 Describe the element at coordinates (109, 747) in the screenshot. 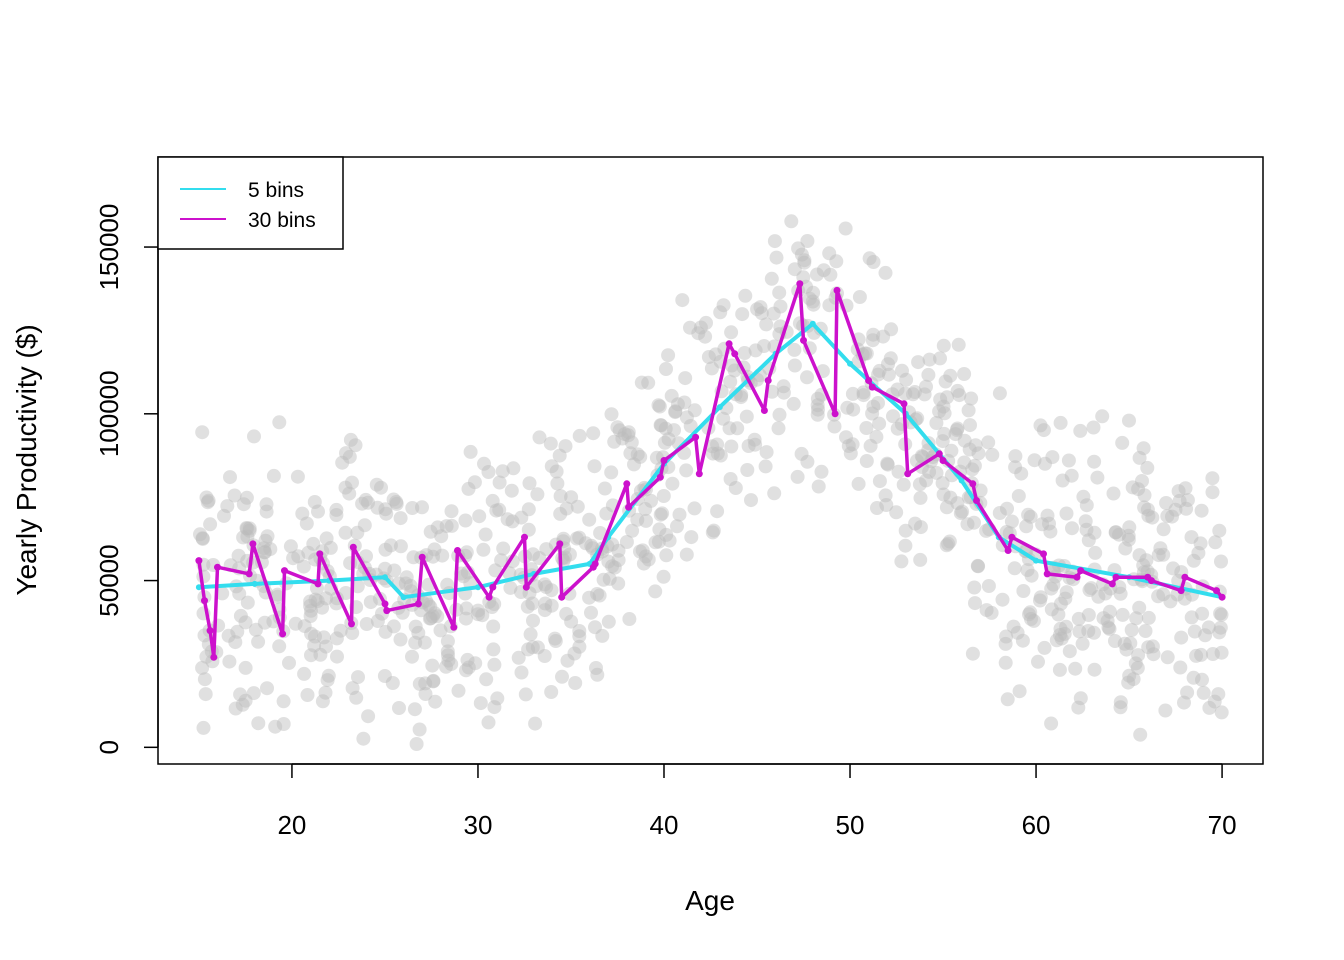

I see `y-tick-label: 0` at that location.